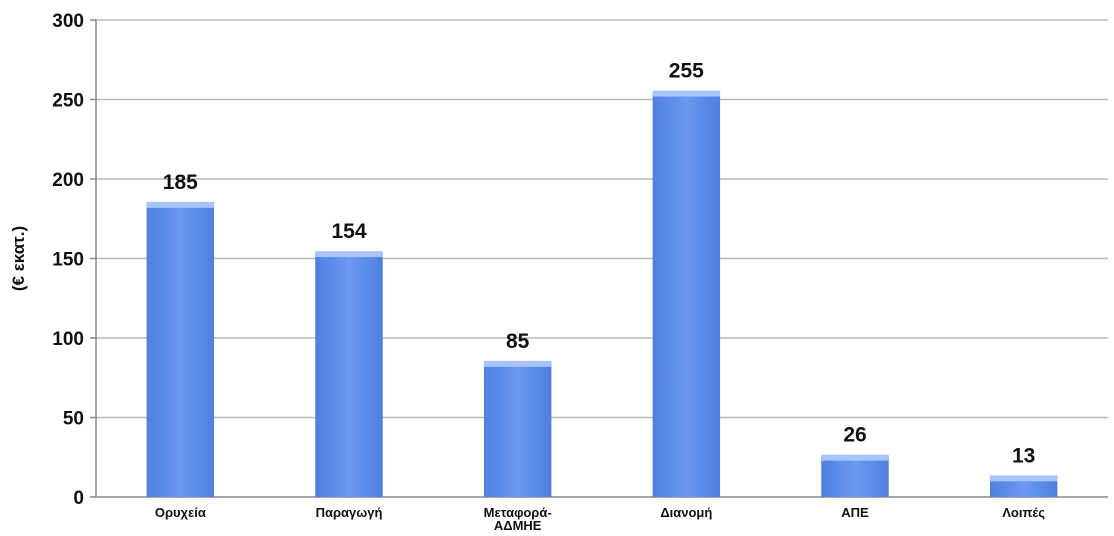  I want to click on x-category-label: Παραγωγή, so click(349, 512).